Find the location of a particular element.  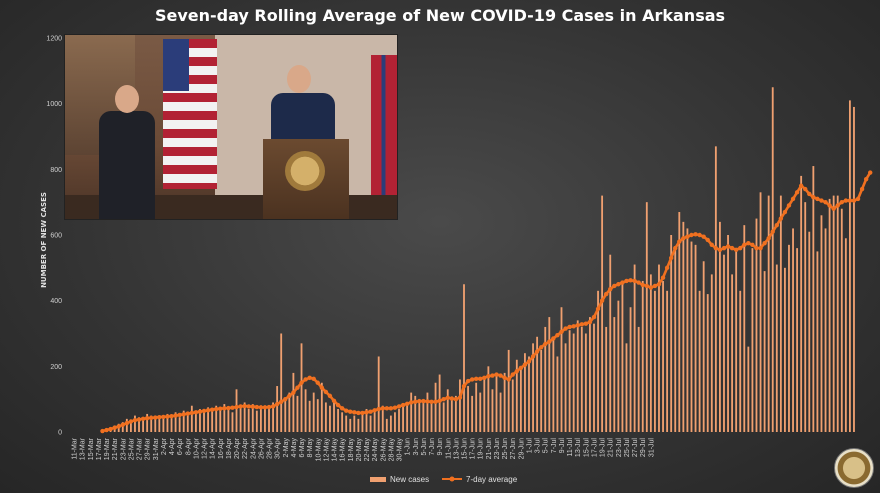

x-tick-label: 5-Jun is located at coordinates (424, 447).